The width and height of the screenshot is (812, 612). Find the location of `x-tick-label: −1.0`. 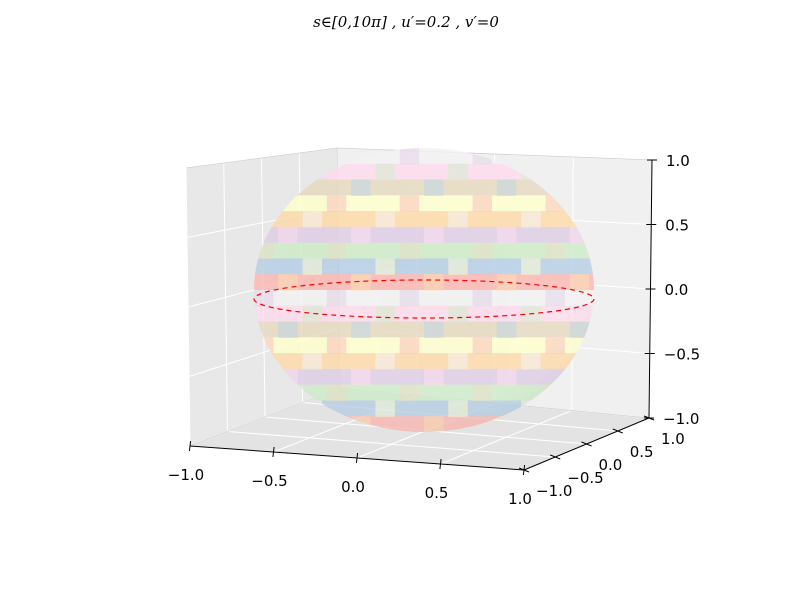

x-tick-label: −1.0 is located at coordinates (186, 475).